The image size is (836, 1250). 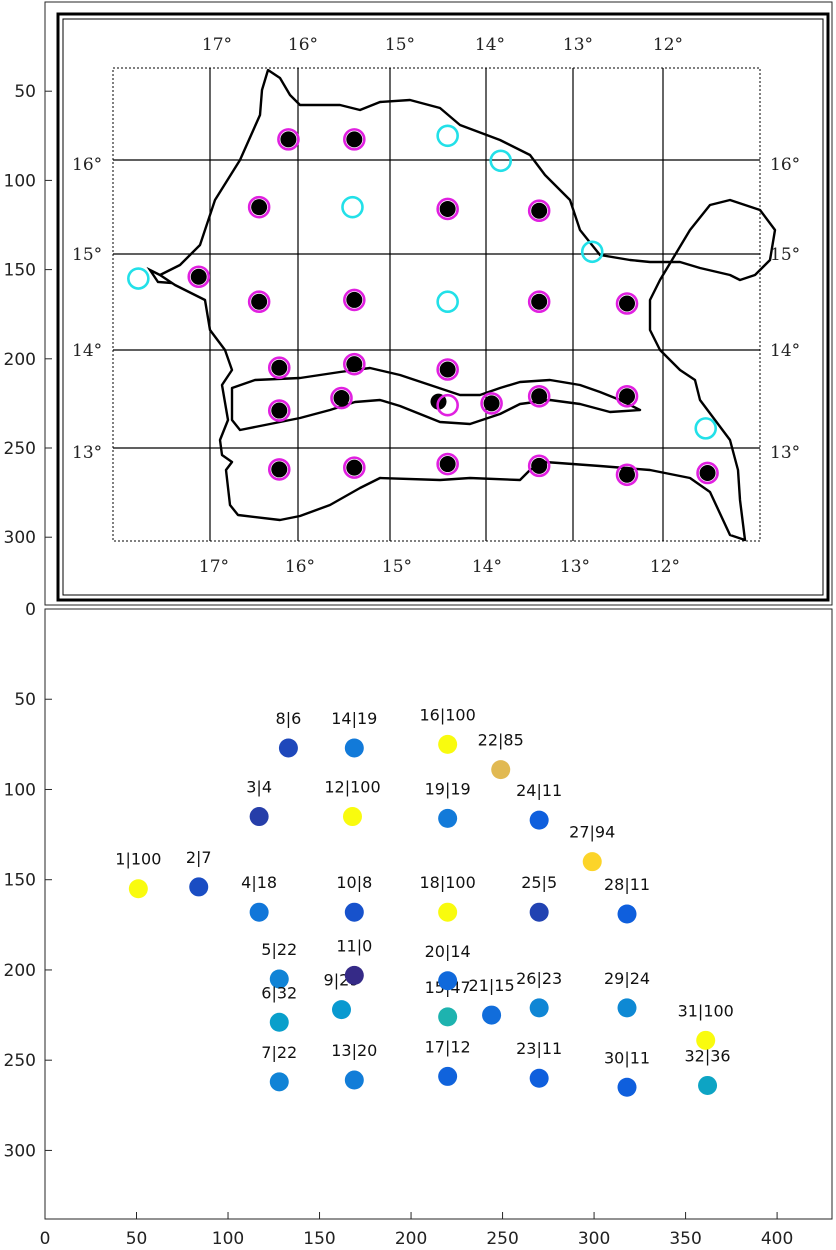 I want to click on value-point-label: 1|100, so click(x=138, y=859).